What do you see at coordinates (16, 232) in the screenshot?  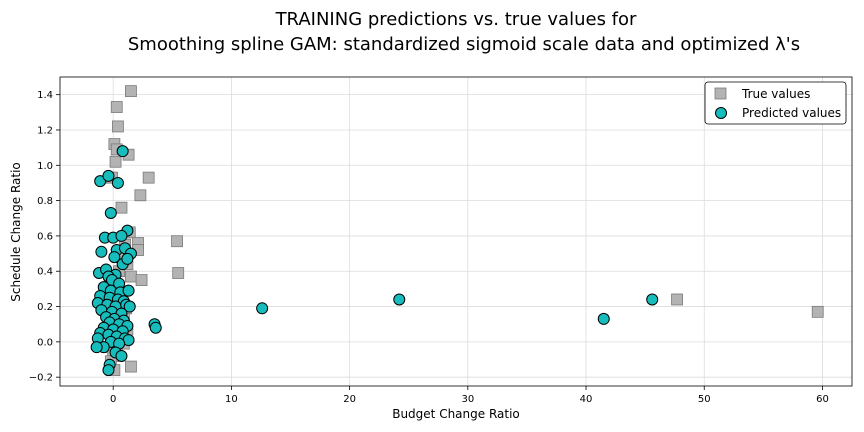 I see `y-axis-label: Schedule Change Ratio` at bounding box center [16, 232].